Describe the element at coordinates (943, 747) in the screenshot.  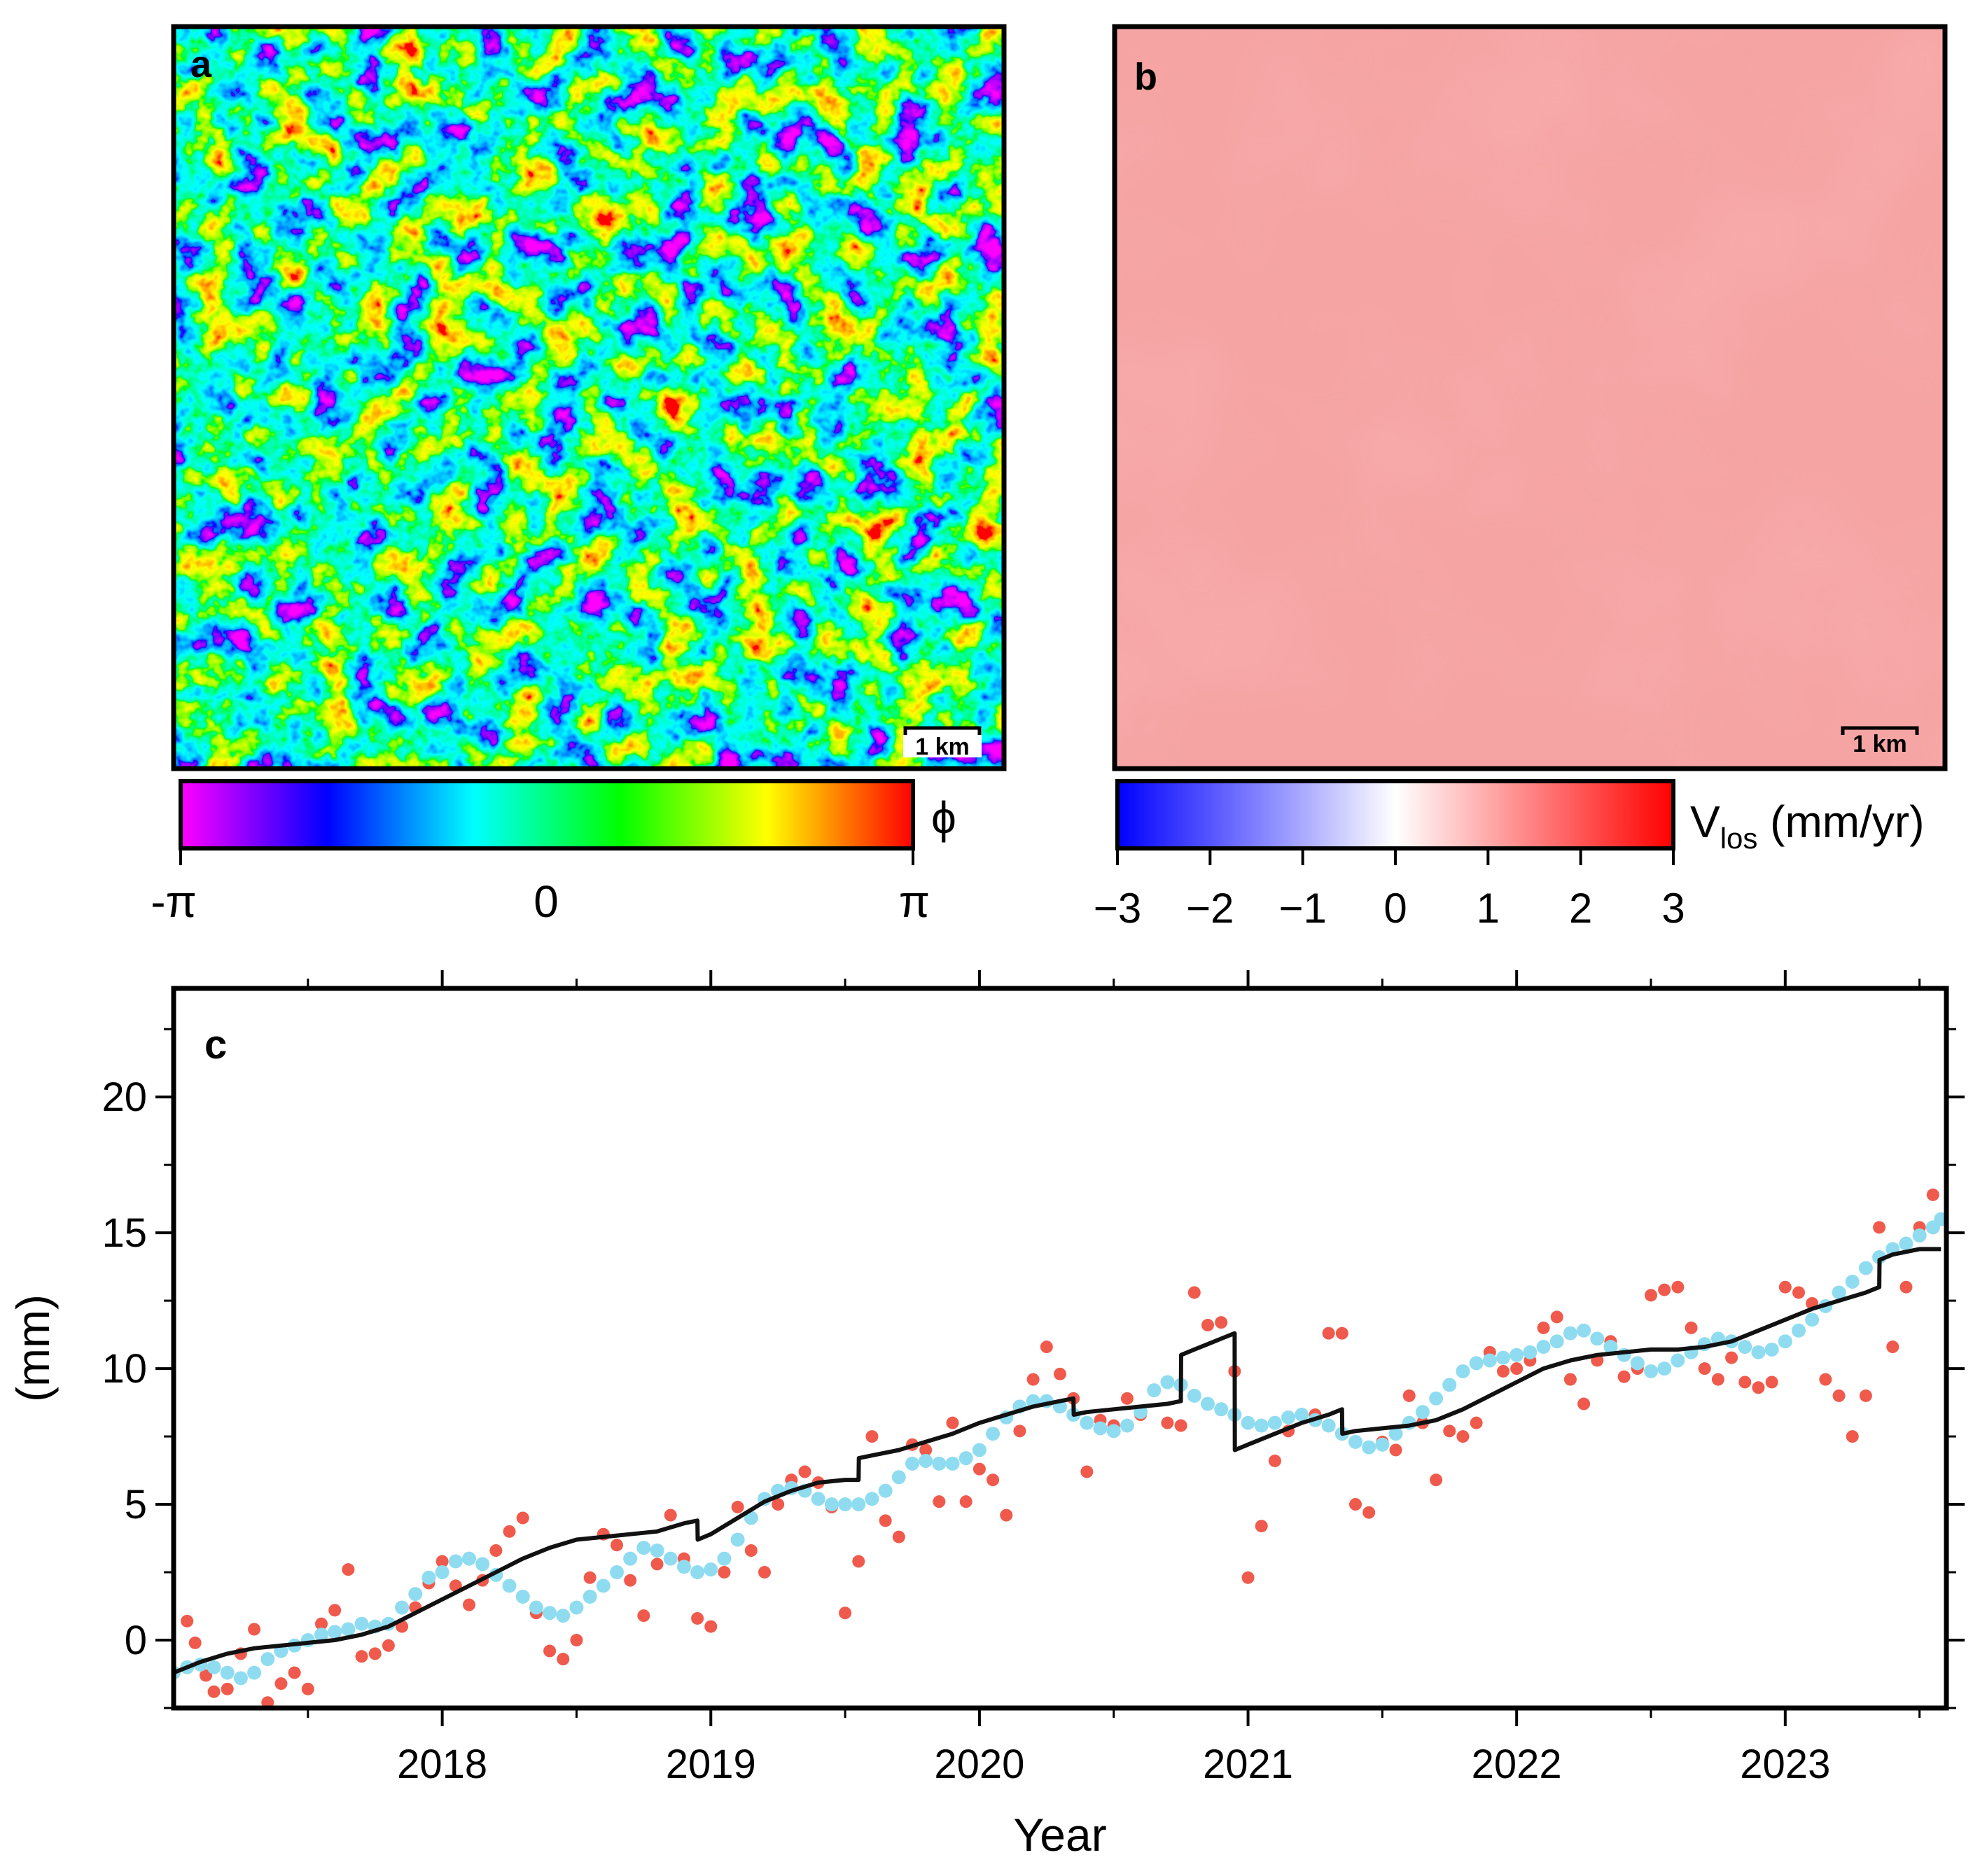
I see `panel-a-scalebar-label: 1 km` at that location.